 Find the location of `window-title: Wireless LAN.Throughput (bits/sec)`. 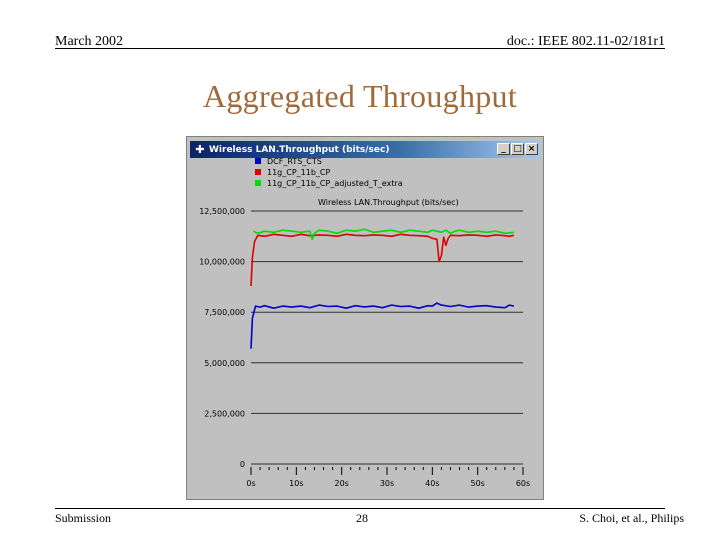

window-title: Wireless LAN.Throughput (bits/sec) is located at coordinates (299, 149).